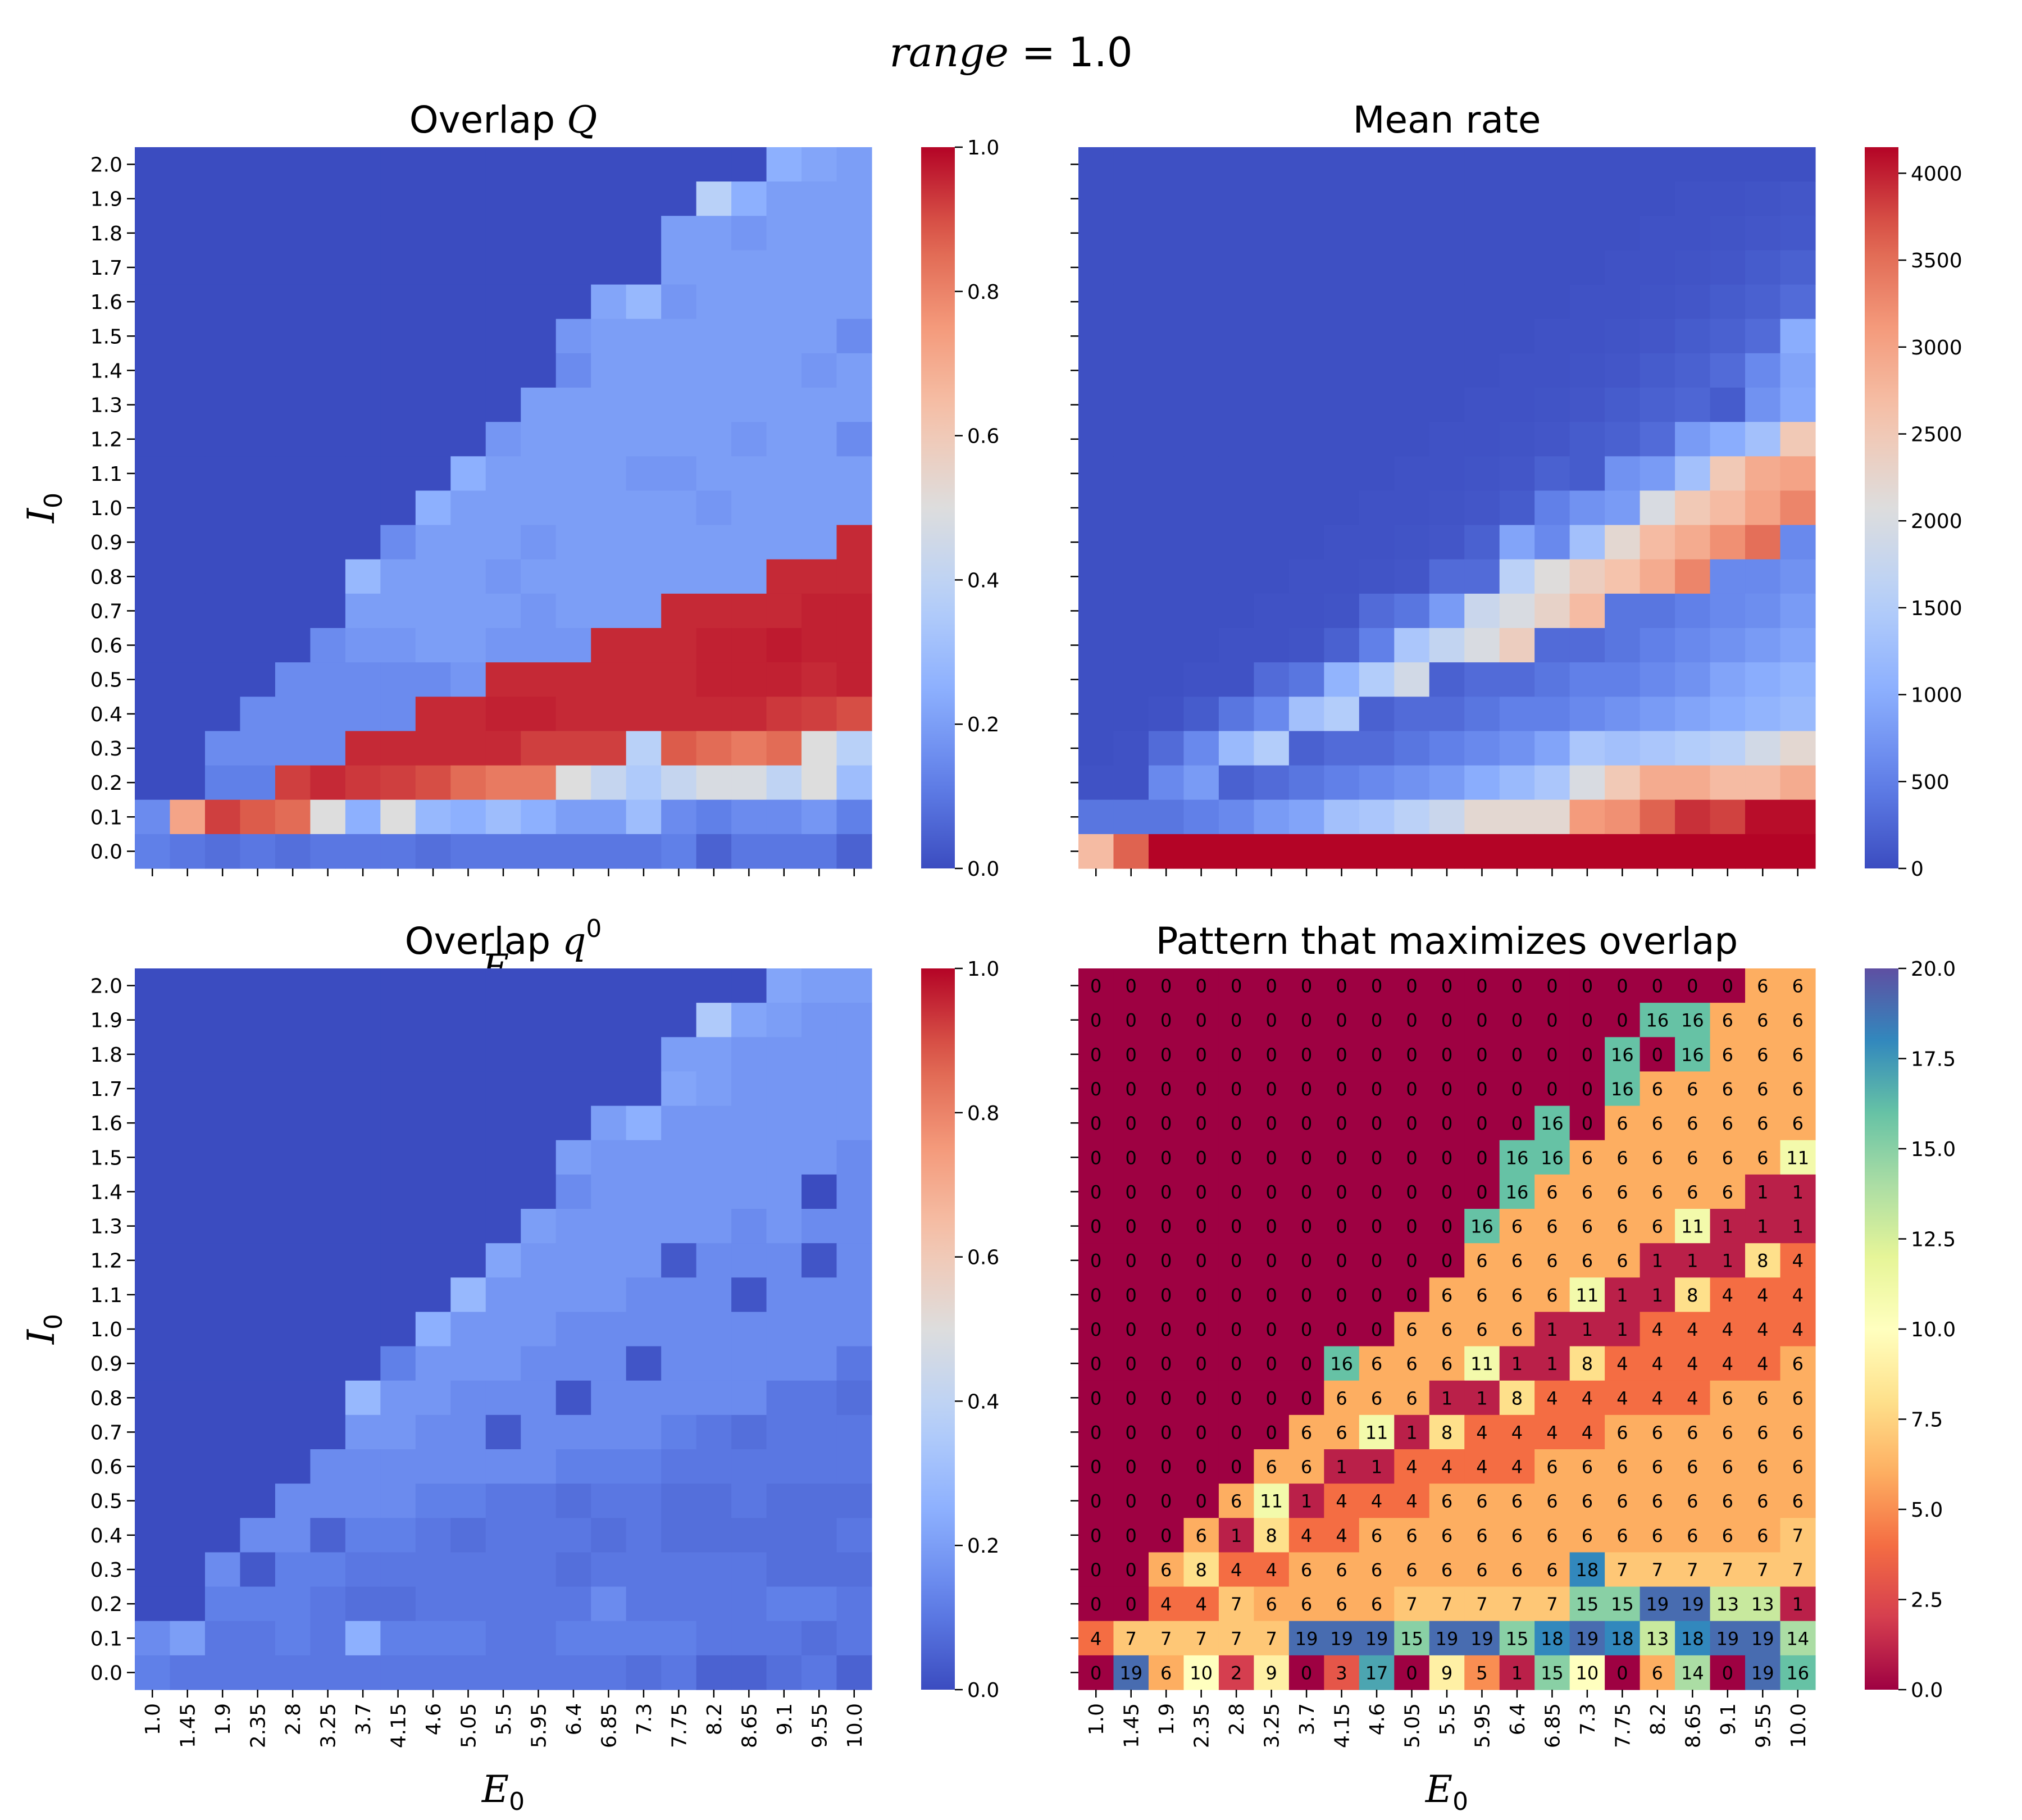  Describe the element at coordinates (1552, 1398) in the screenshot. I see `cell-annotation: 4` at that location.